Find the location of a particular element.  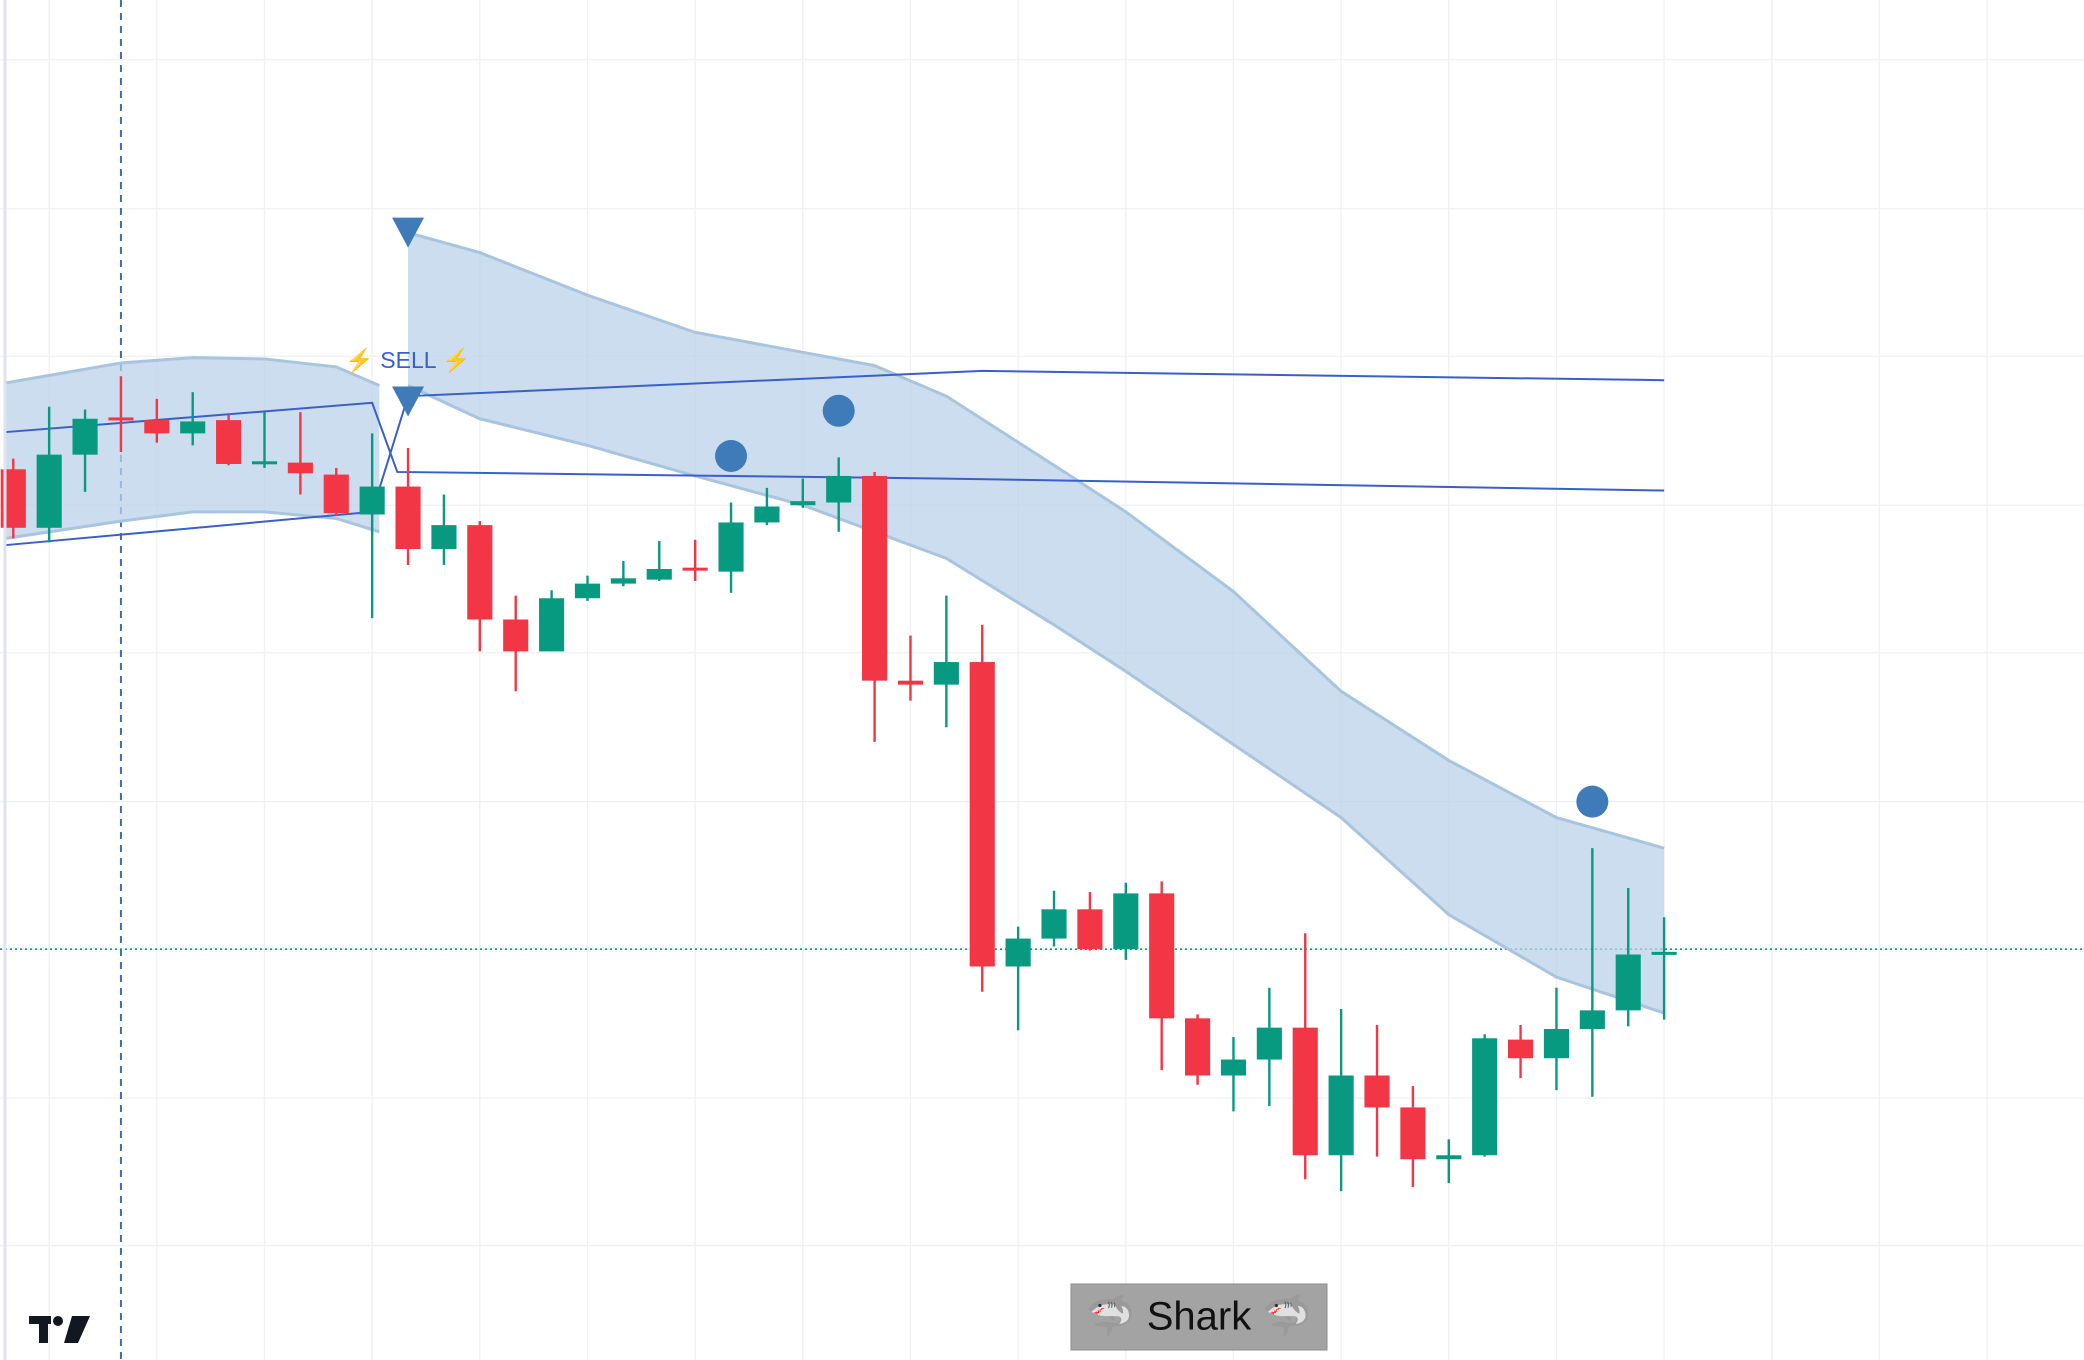

sell-label: ⚡ SELL ⚡ is located at coordinates (407, 360).